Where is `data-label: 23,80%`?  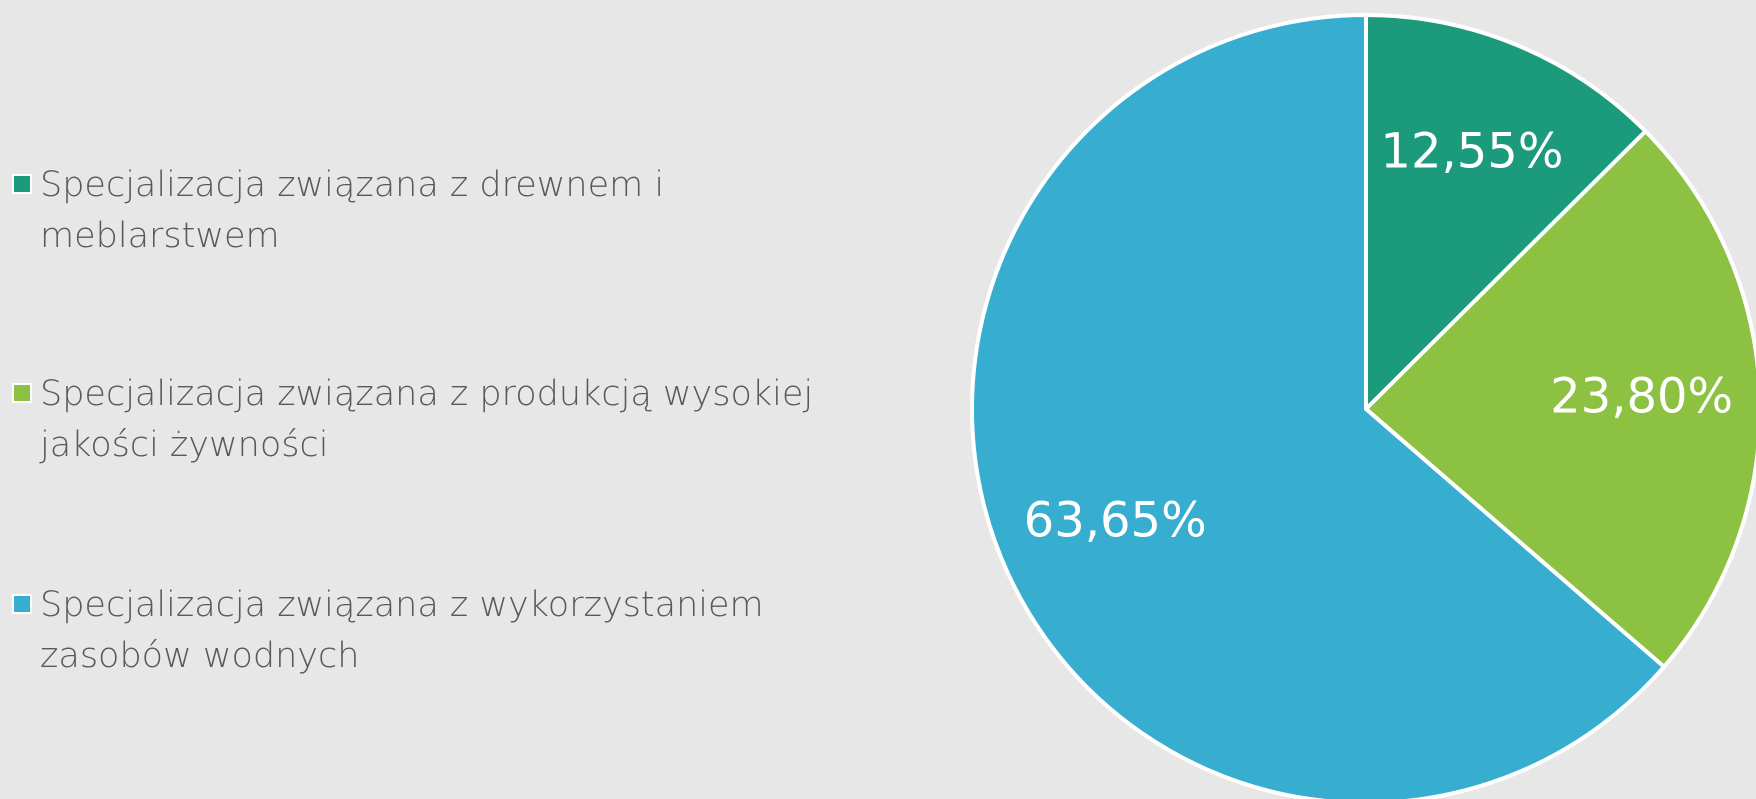
data-label: 23,80% is located at coordinates (1641, 396).